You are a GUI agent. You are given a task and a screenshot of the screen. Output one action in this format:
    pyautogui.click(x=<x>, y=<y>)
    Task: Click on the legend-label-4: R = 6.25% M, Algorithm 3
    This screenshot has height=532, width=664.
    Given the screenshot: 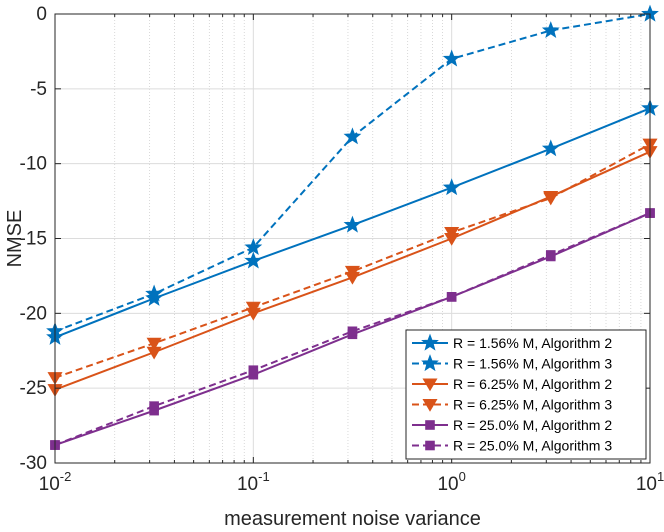 What is the action you would take?
    pyautogui.click(x=532, y=405)
    